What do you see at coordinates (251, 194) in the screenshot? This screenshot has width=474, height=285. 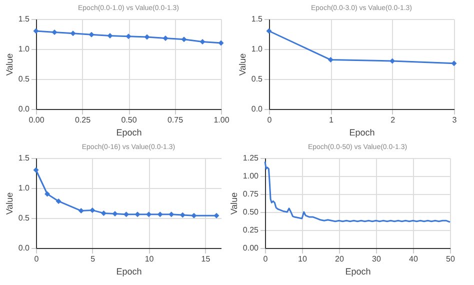 I see `y-tick-label: 0.75` at bounding box center [251, 194].